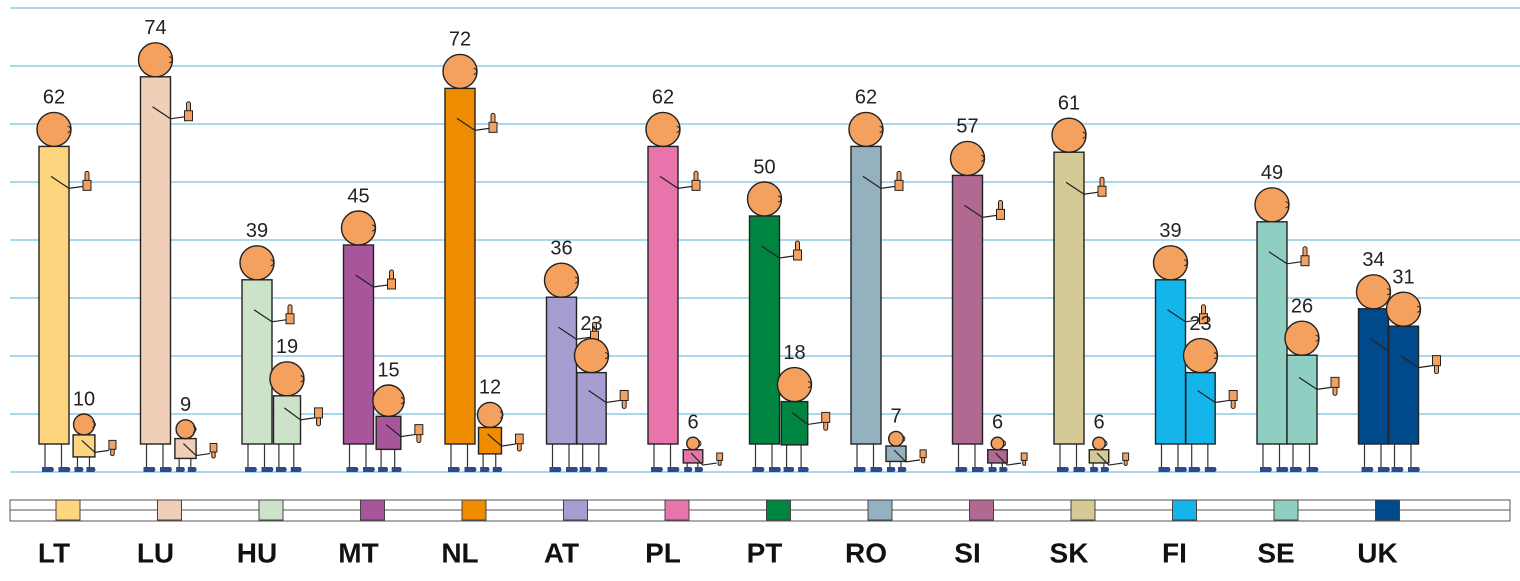 Image resolution: width=1520 pixels, height=581 pixels. What do you see at coordinates (257, 552) in the screenshot?
I see `x-tick-label: HU` at bounding box center [257, 552].